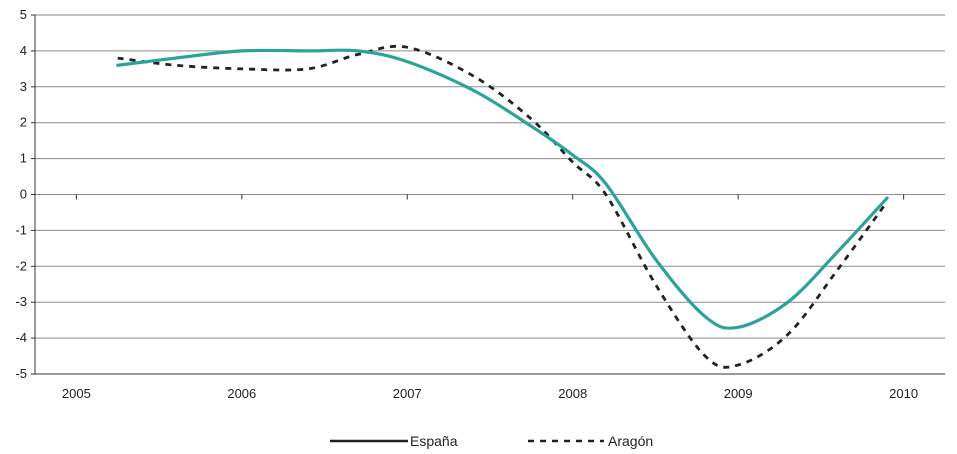  I want to click on x-tick-label: 2009, so click(738, 393).